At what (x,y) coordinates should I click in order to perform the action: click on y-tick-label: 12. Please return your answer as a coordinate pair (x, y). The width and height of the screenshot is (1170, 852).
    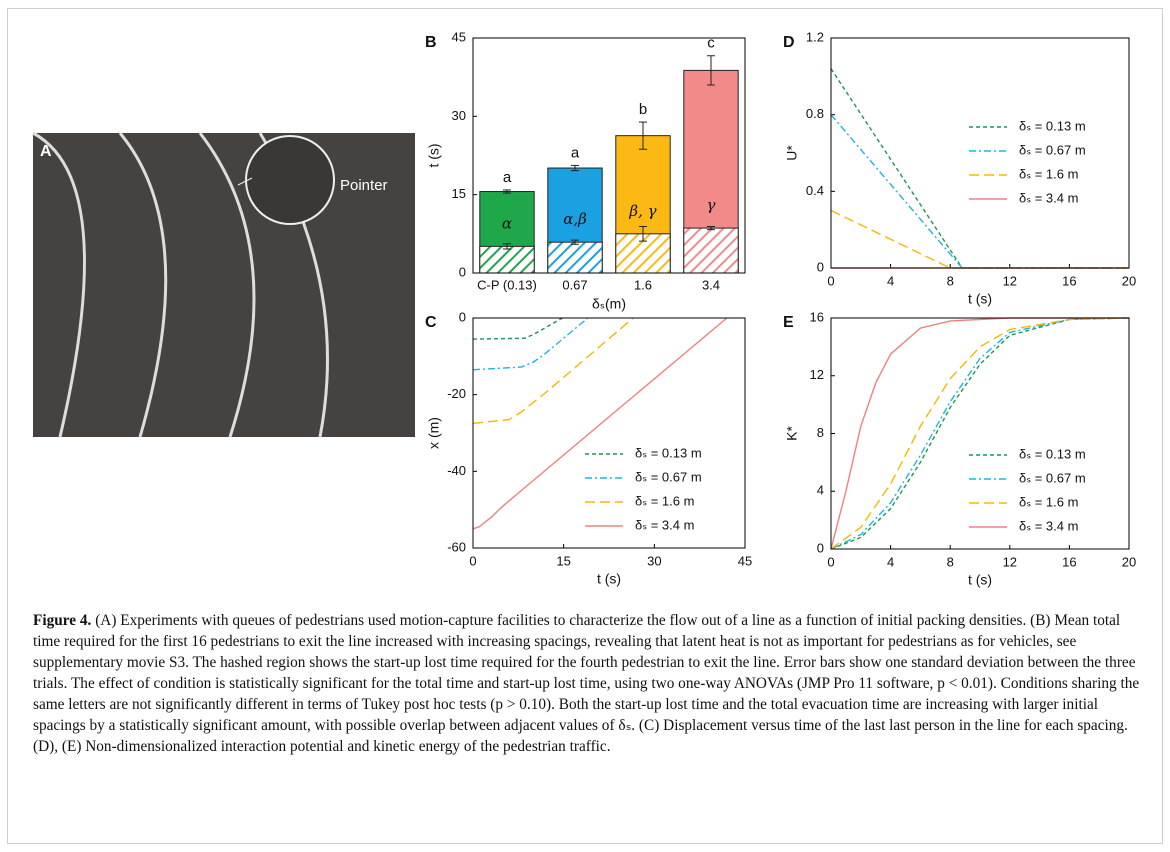
    Looking at the image, I should click on (817, 374).